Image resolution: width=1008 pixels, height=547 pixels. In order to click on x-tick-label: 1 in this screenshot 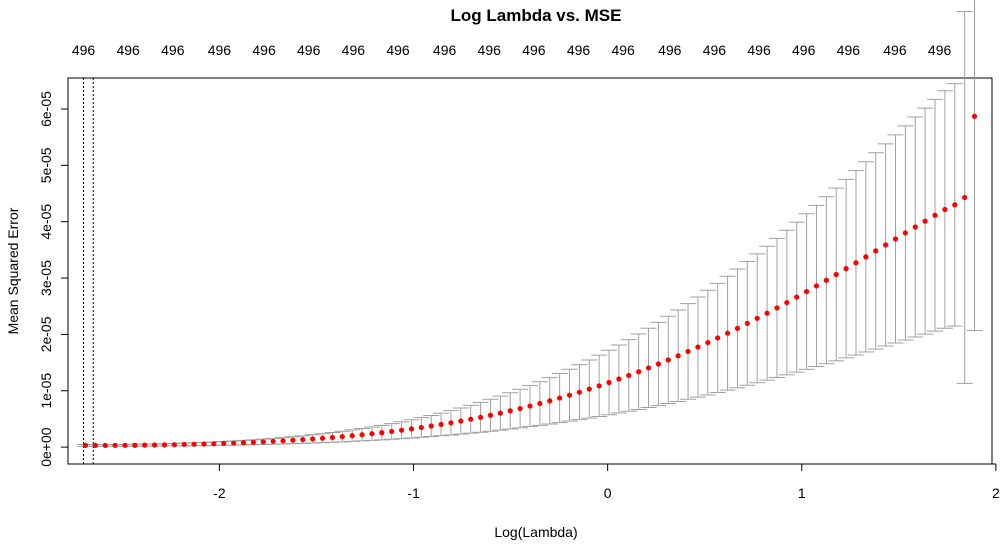, I will do `click(802, 493)`.